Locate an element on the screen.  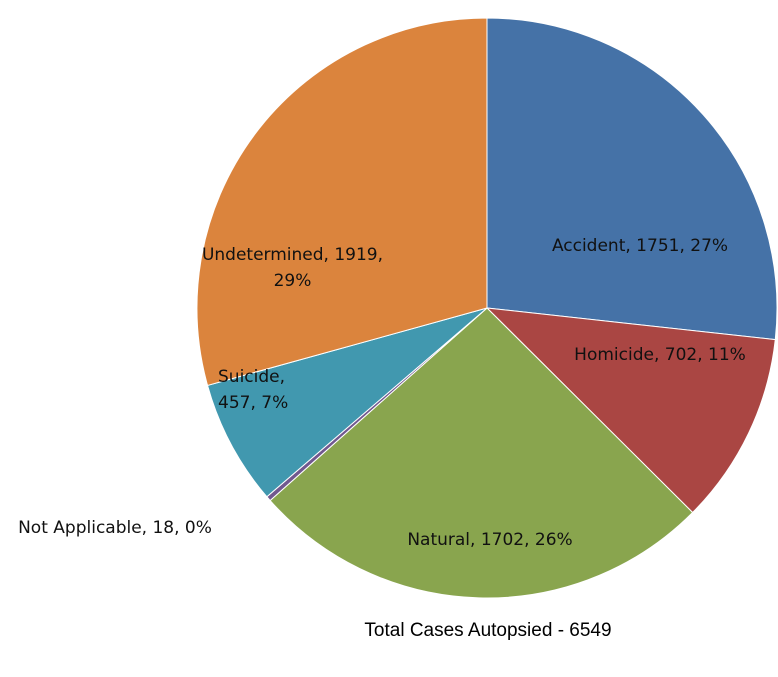
data-label: Accident, 1751, 27% is located at coordinates (640, 246).